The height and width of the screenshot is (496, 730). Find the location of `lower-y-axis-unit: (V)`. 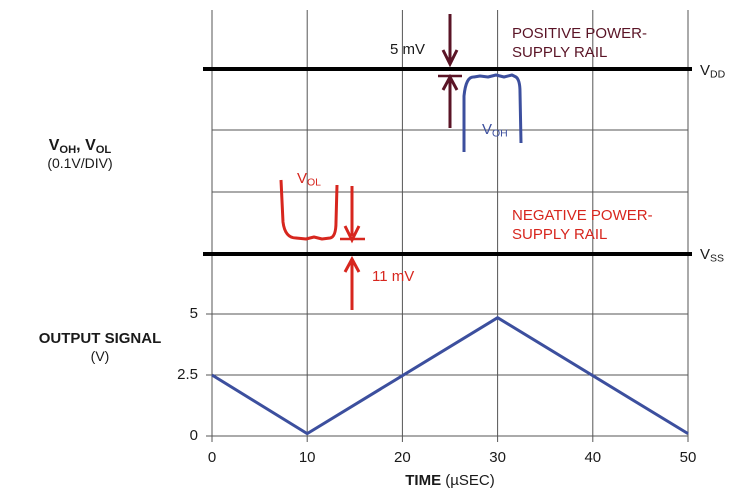

lower-y-axis-unit: (V) is located at coordinates (100, 356).